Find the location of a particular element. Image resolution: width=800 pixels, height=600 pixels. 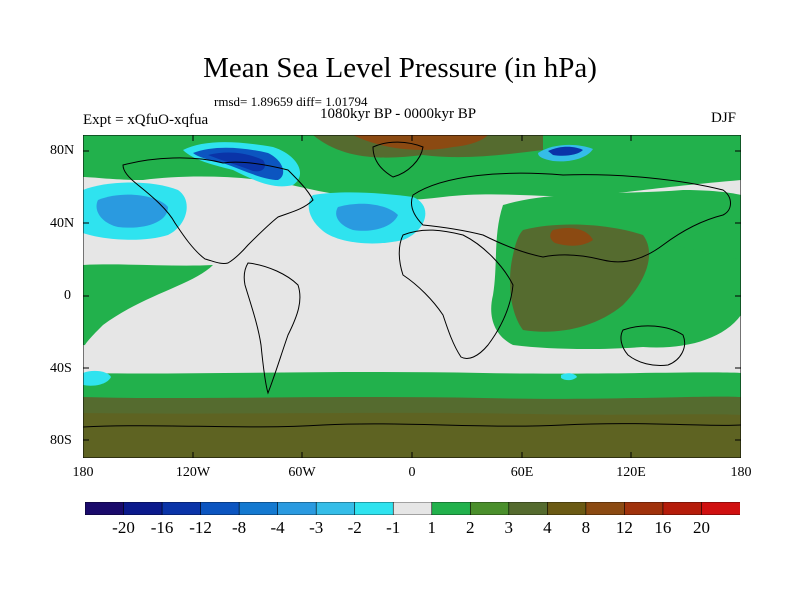

y-label-80s: 80S is located at coordinates (61, 440).